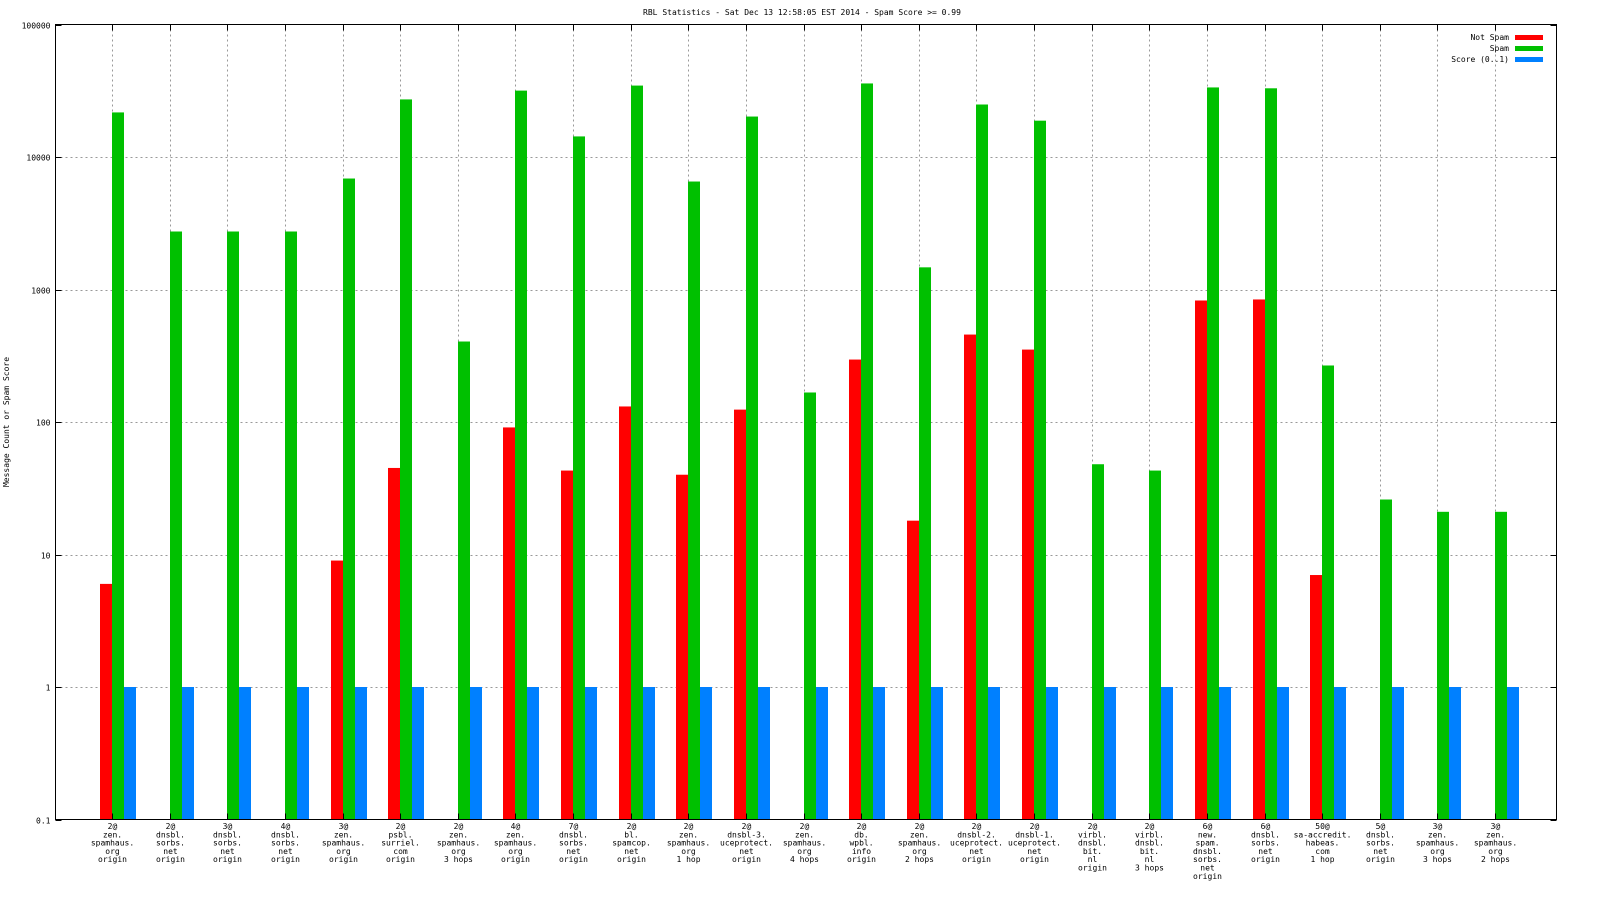  Describe the element at coordinates (746, 843) in the screenshot. I see `x-tick-label: 2@ dnsbl-3. uceprotect. net origin` at that location.